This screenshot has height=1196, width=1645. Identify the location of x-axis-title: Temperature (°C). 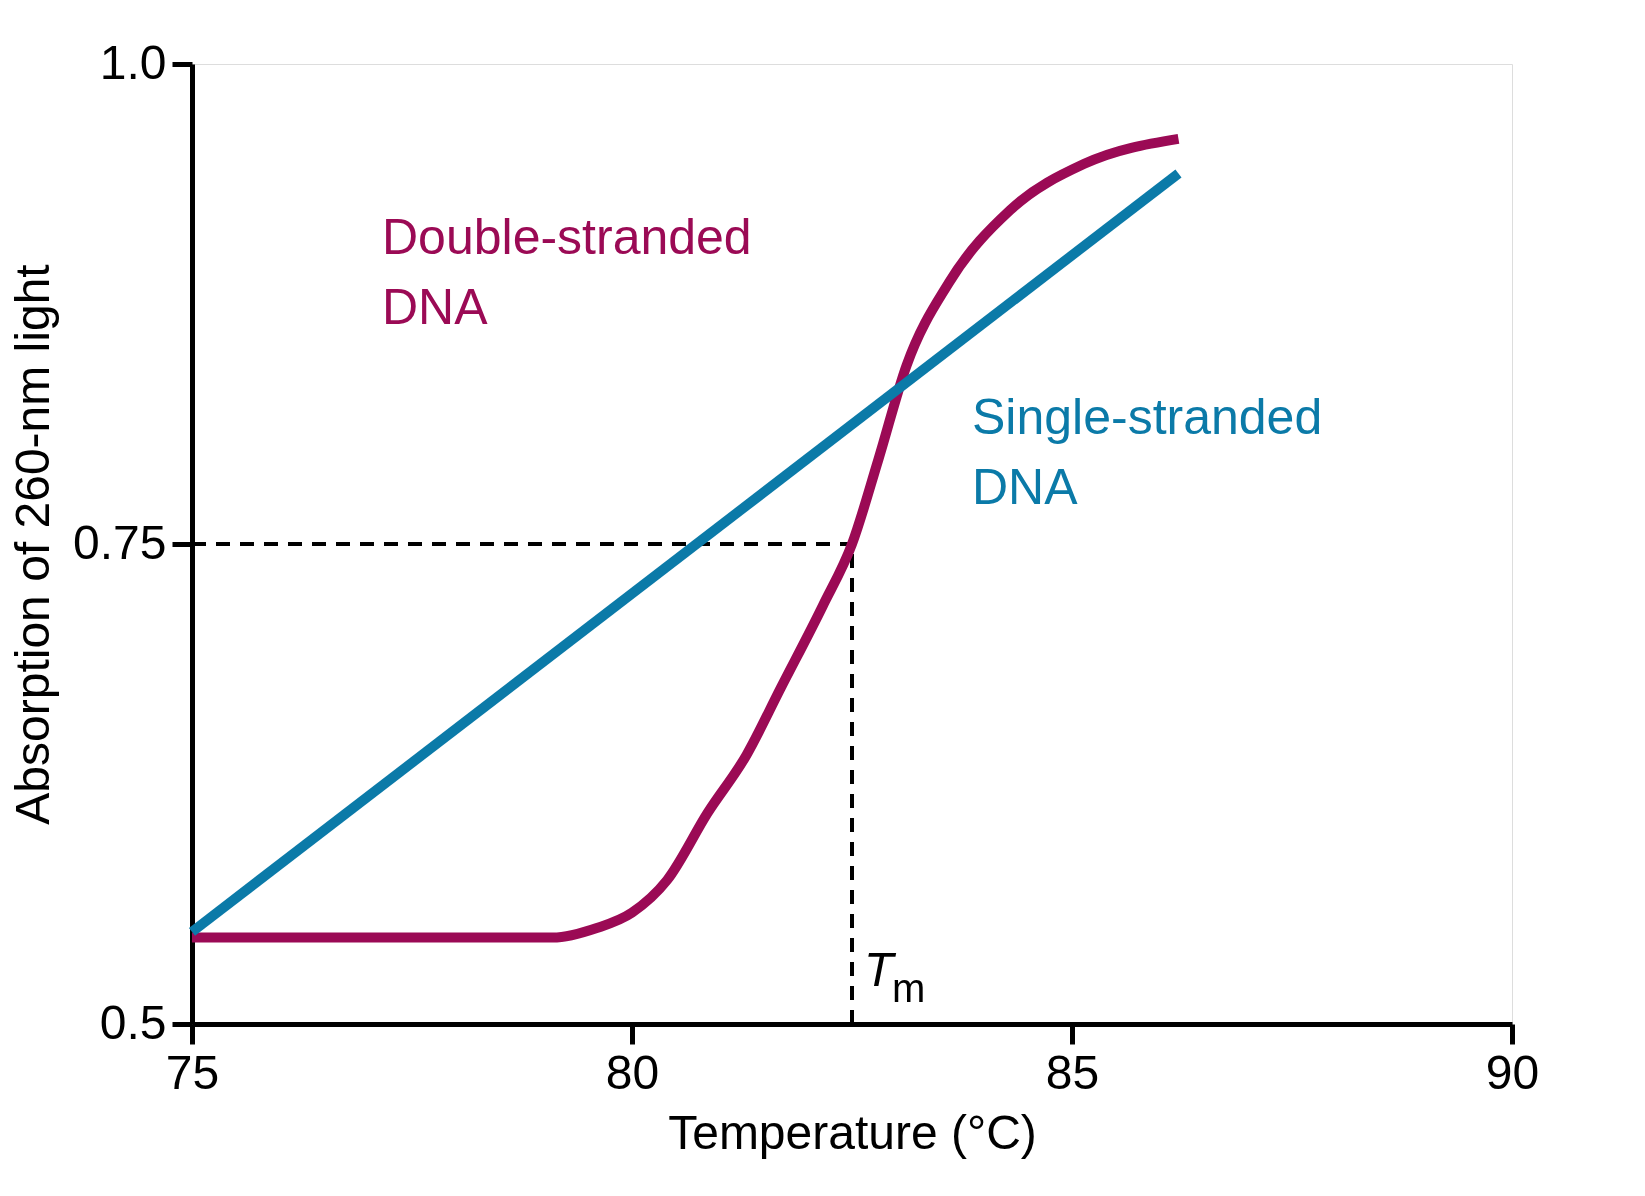
(852, 1132).